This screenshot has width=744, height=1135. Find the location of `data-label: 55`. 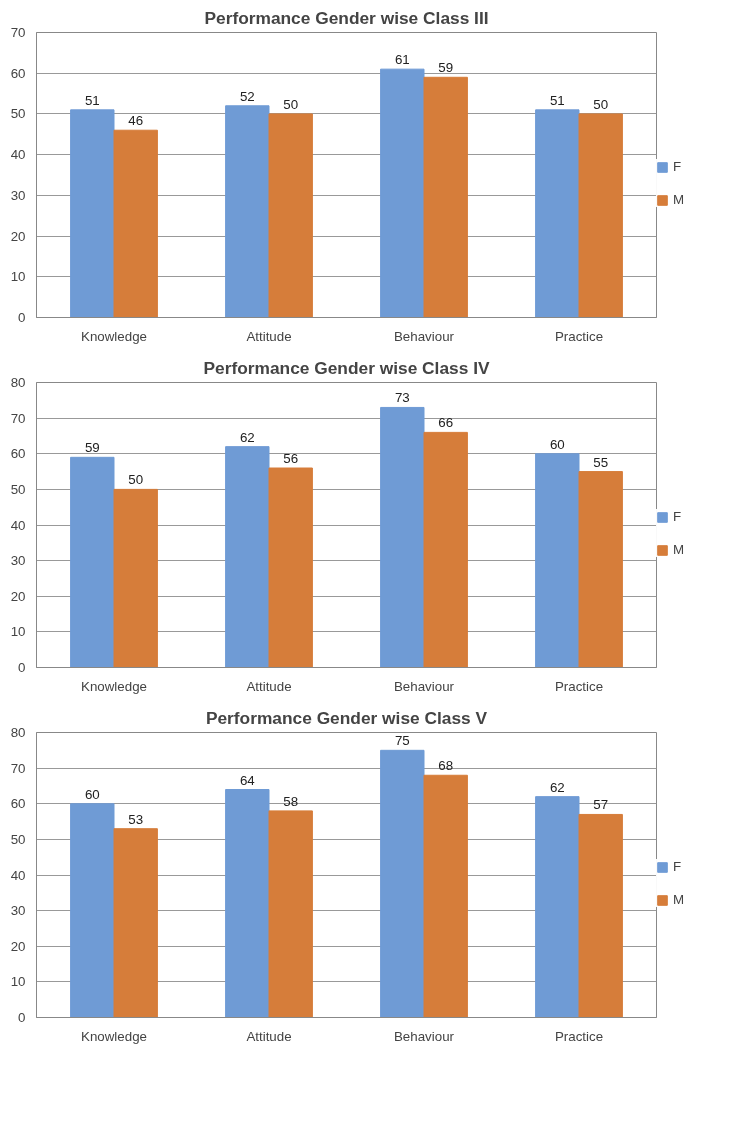

data-label: 55 is located at coordinates (601, 462).